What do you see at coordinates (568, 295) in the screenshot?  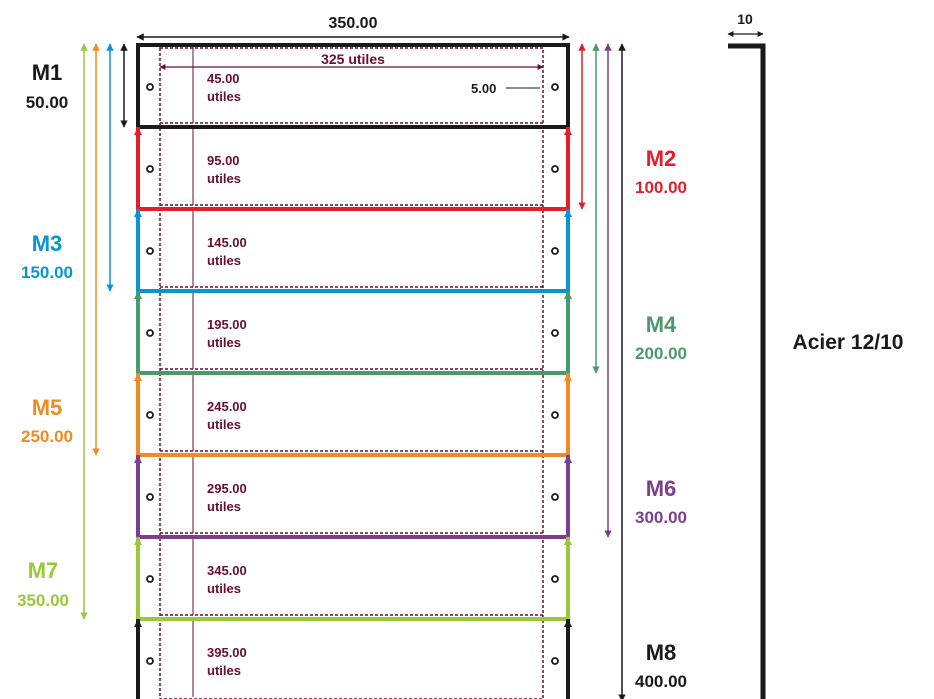 I see `module-wall-tip-right-M4` at bounding box center [568, 295].